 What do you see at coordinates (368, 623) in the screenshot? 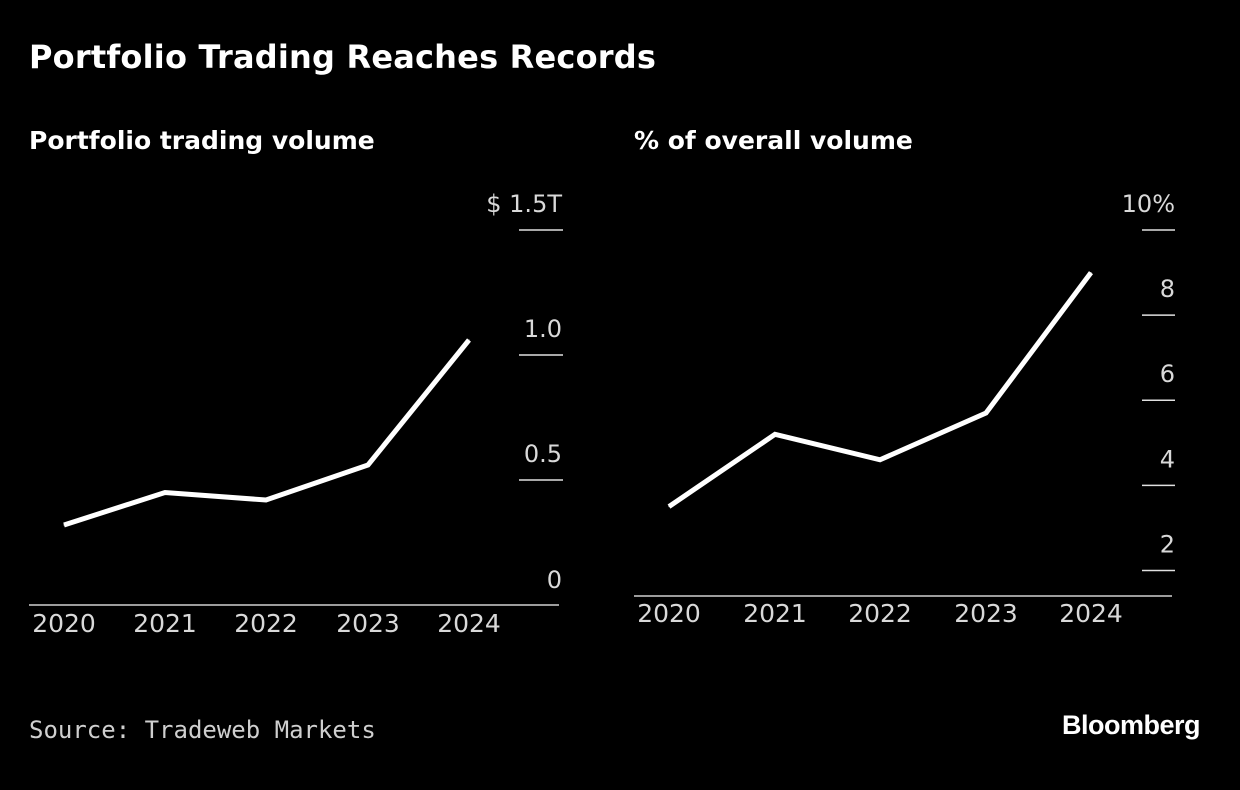
I see `volume-x-label-2023: 2023` at bounding box center [368, 623].